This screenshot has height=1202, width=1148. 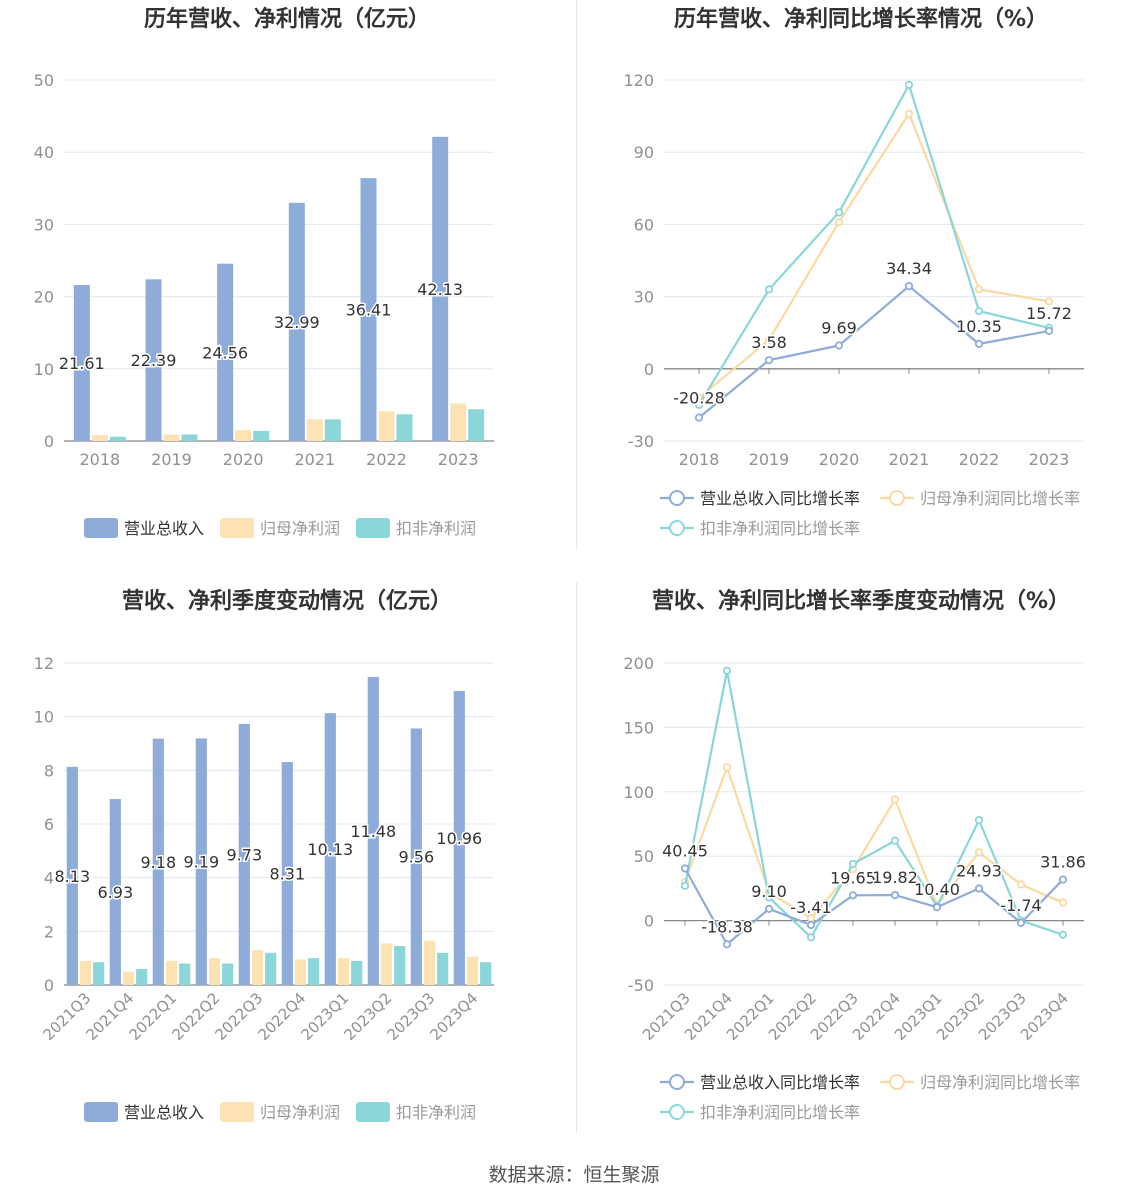 I want to click on y-tick-label: 40, so click(x=44, y=152).